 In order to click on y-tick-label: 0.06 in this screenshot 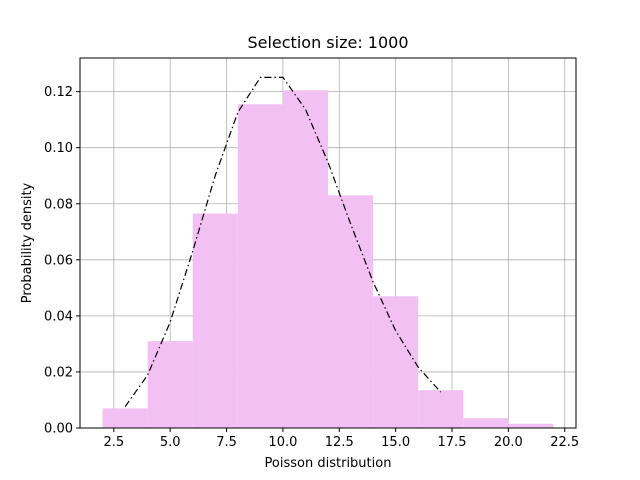, I will do `click(58, 260)`.